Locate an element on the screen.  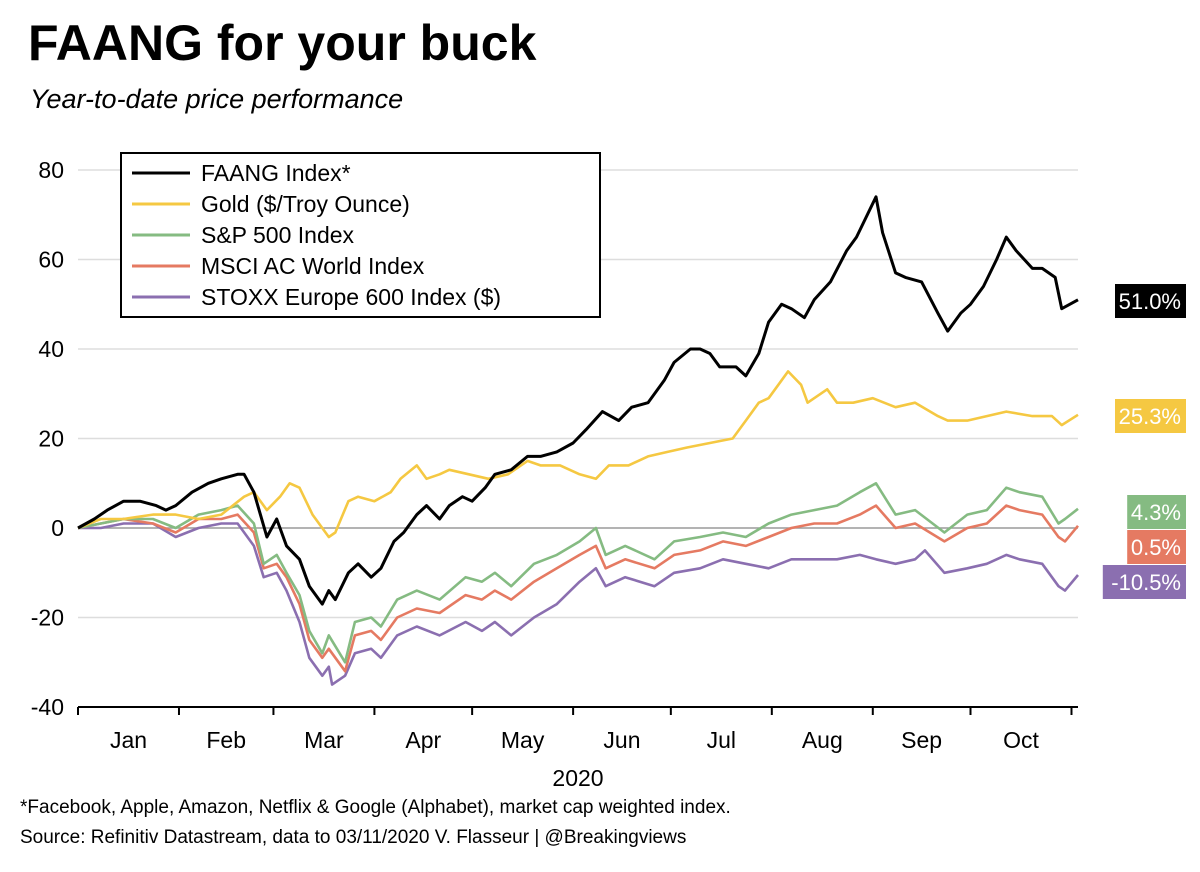
y-axis: 80 60 40 20 0 -20 -40 is located at coordinates (47, 438).